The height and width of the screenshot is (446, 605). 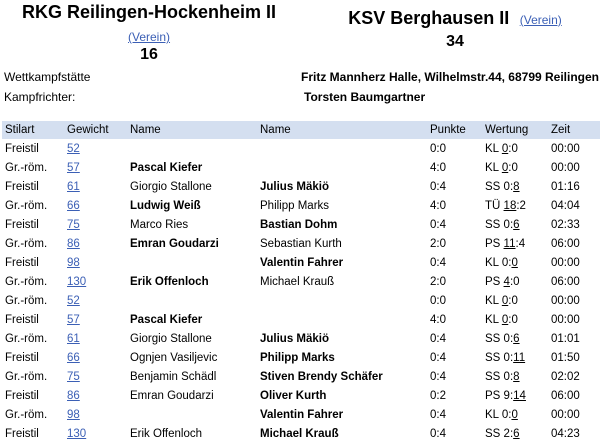 I want to click on cell-away-wrestler: Philipp Marks, so click(x=297, y=357).